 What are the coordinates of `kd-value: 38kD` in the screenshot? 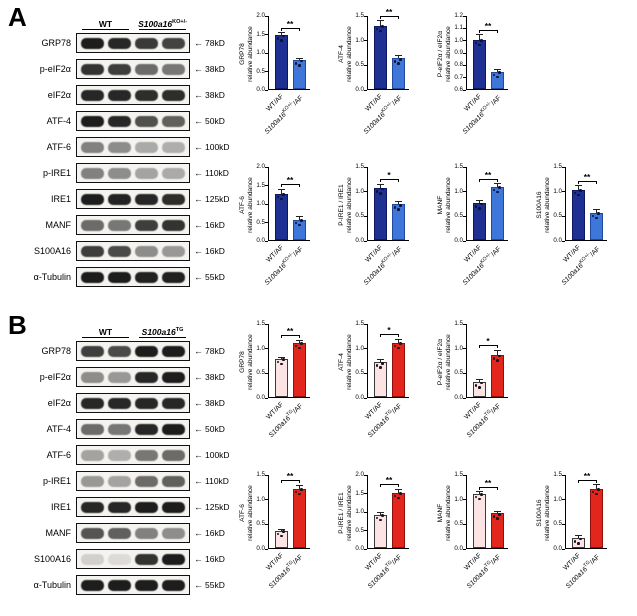 It's located at (215, 377).